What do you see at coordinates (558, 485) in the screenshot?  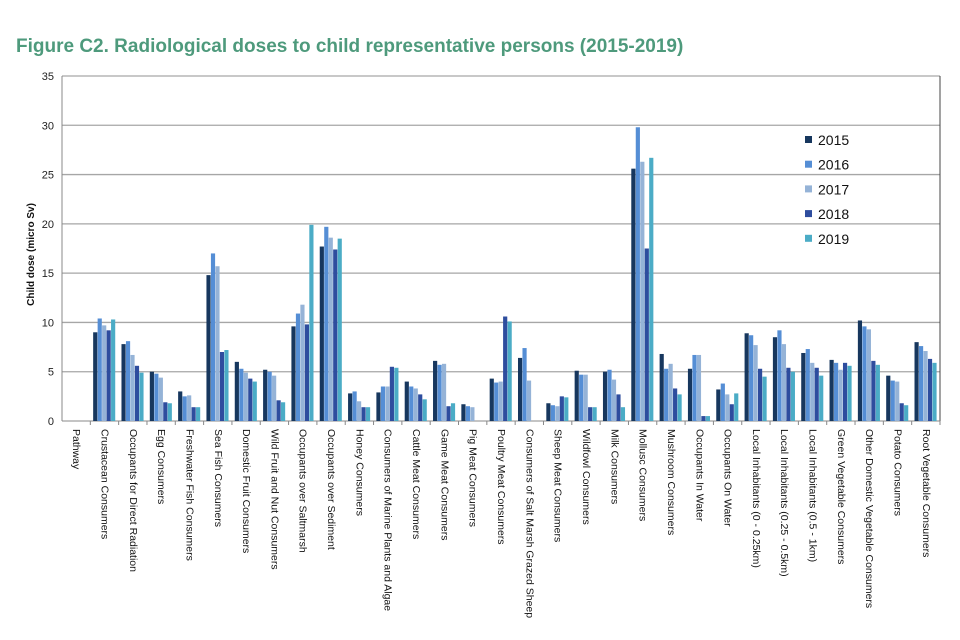 I see `x-tick-label: Sheep Meat Consumers` at bounding box center [558, 485].